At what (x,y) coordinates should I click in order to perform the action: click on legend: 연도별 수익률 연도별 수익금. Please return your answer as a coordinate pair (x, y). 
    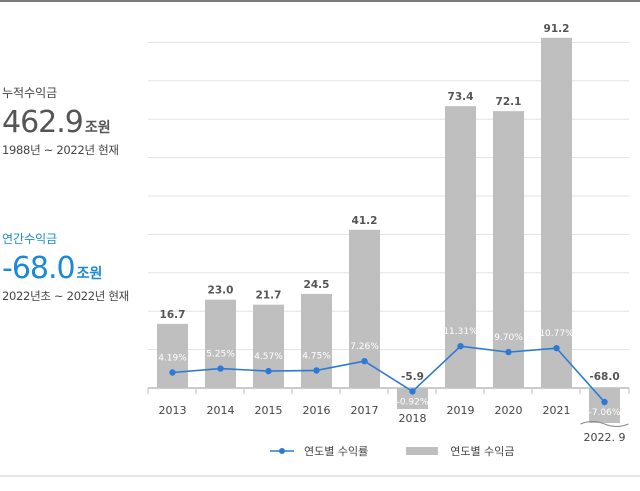
    Looking at the image, I should click on (411, 451).